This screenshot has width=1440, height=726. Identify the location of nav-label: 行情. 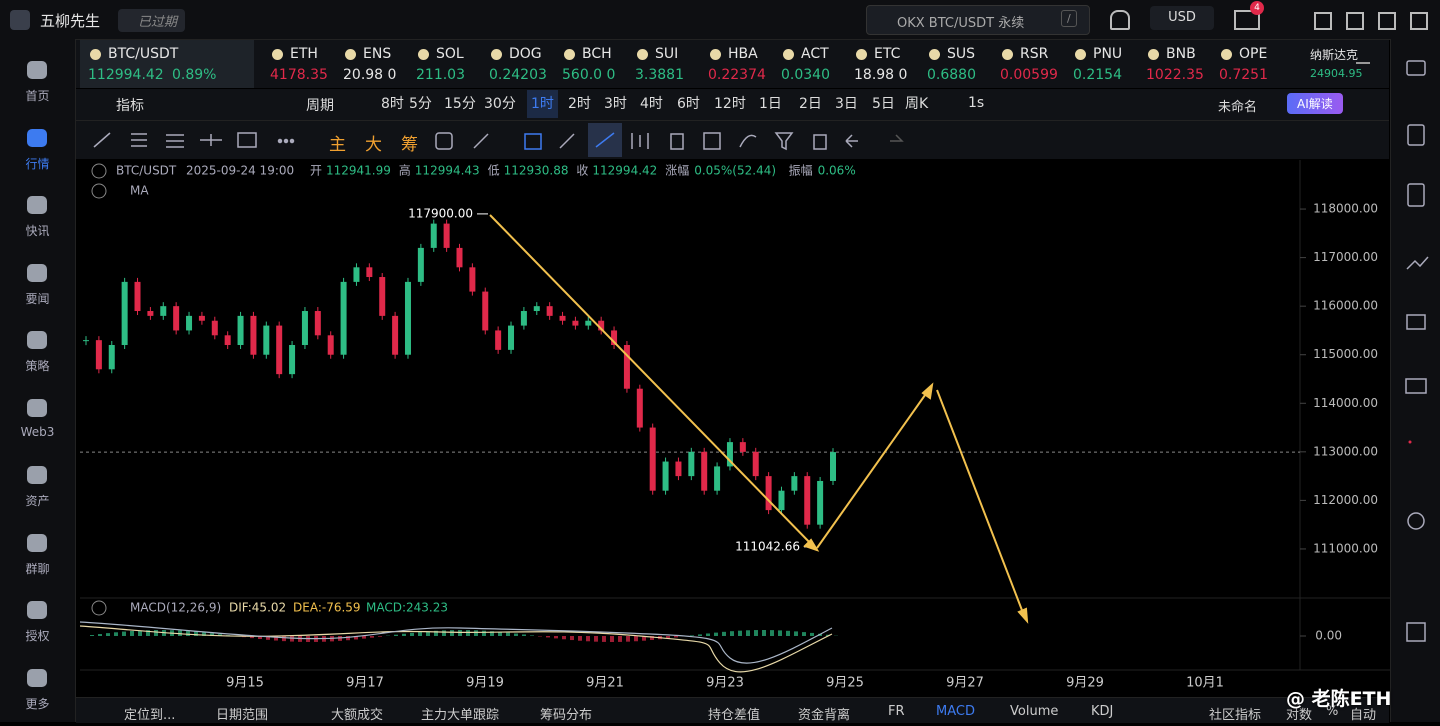
(37, 163).